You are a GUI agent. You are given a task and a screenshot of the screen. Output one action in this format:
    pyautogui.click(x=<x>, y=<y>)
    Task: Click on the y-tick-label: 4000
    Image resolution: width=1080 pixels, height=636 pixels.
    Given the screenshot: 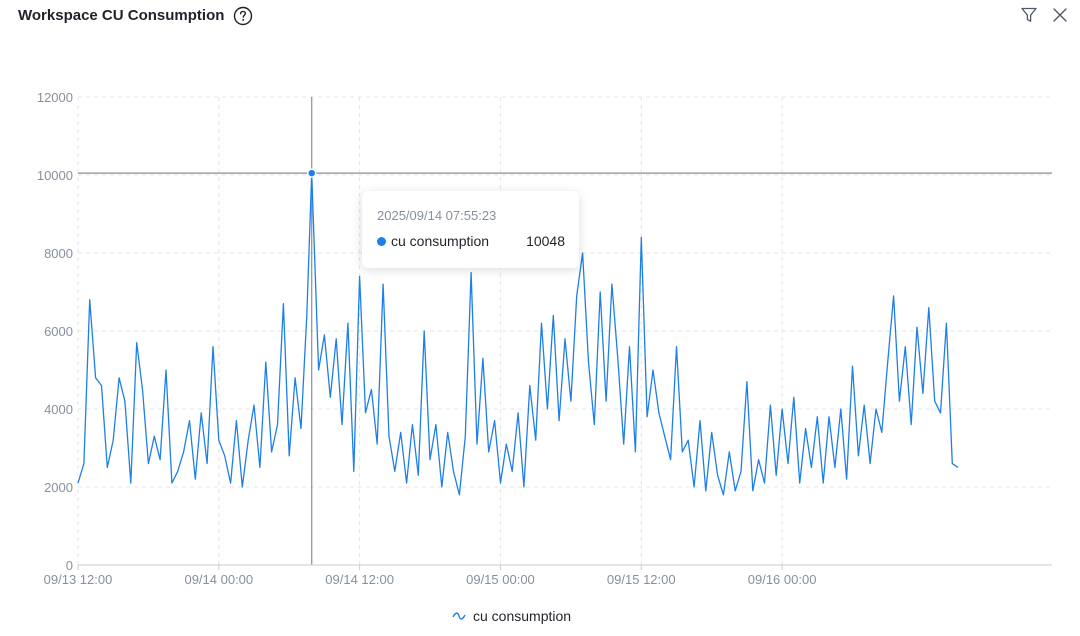 What is the action you would take?
    pyautogui.click(x=58, y=409)
    